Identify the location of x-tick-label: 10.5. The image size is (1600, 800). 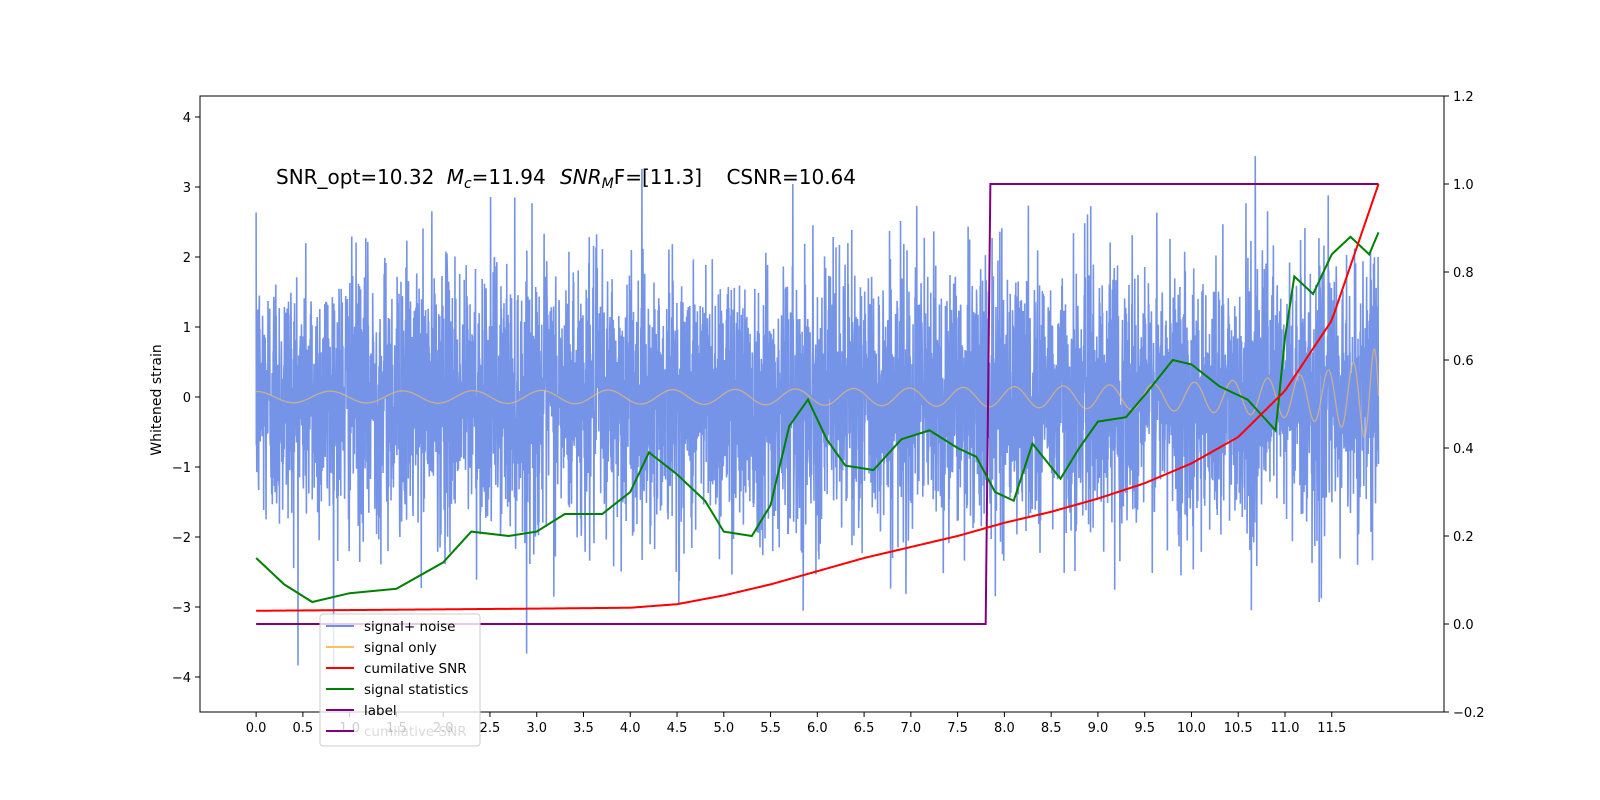
(1238, 728).